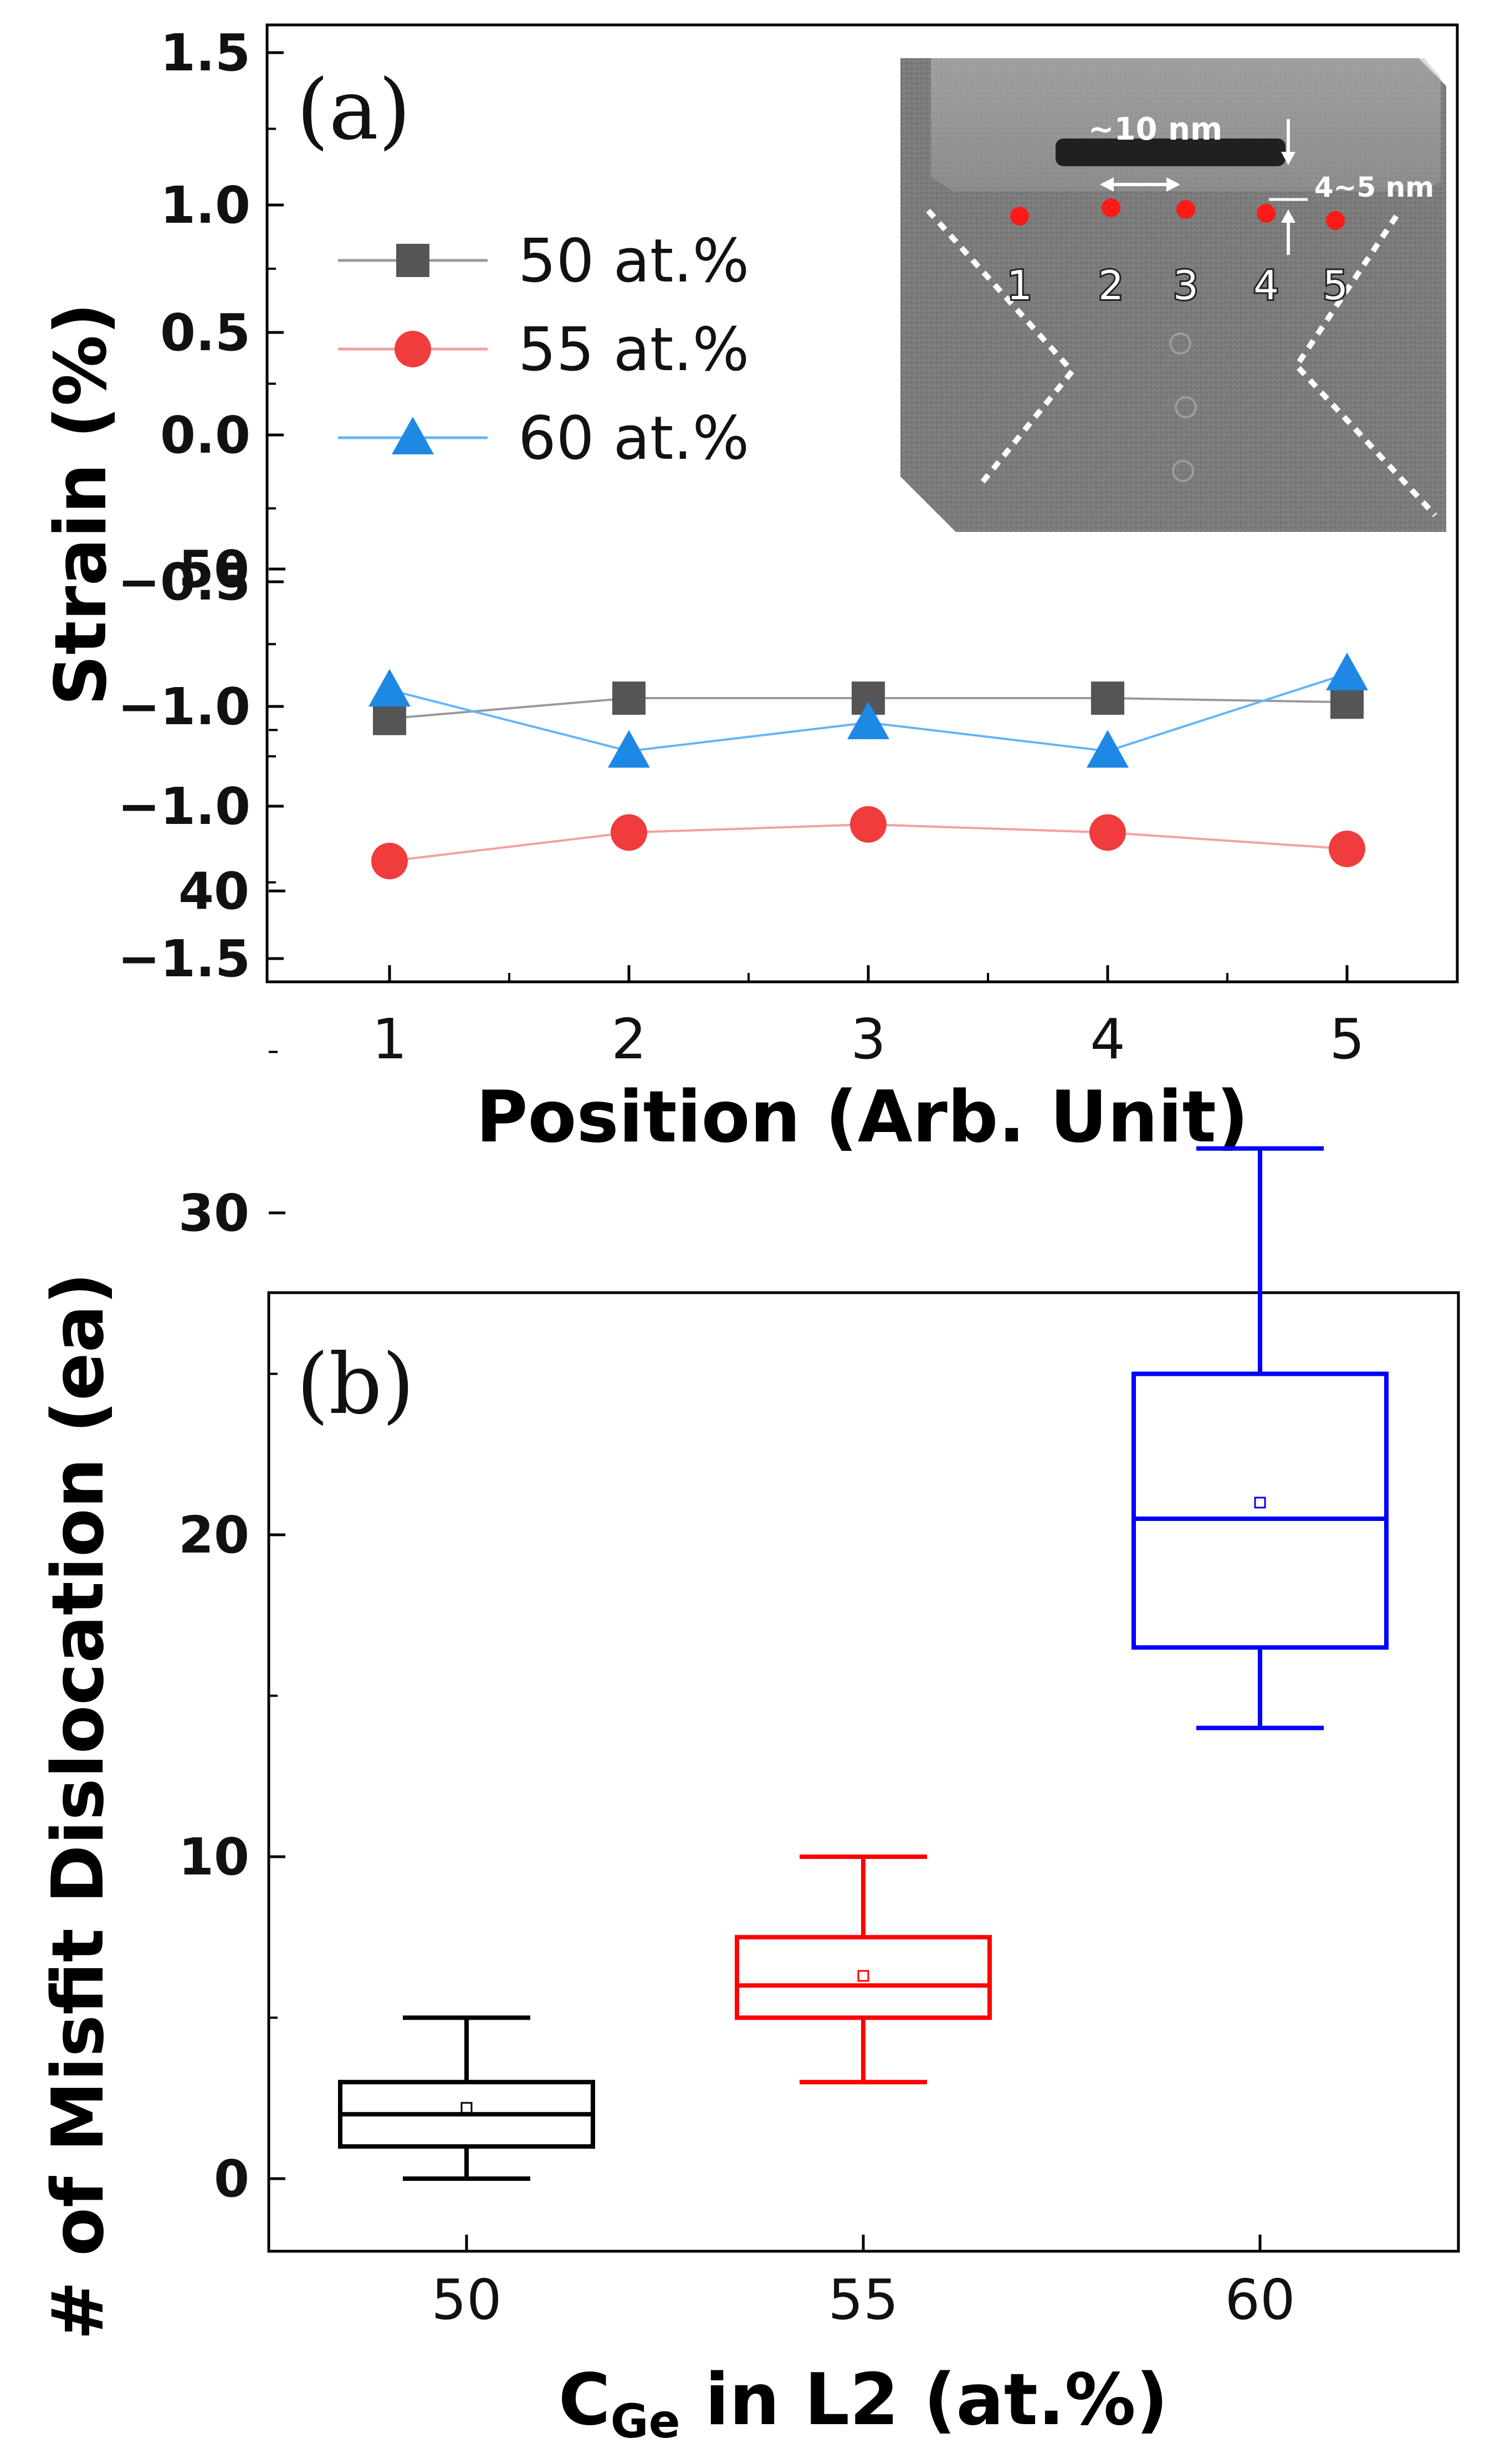 The height and width of the screenshot is (2464, 1485). I want to click on legend-label: 55 at.%, so click(633, 350).